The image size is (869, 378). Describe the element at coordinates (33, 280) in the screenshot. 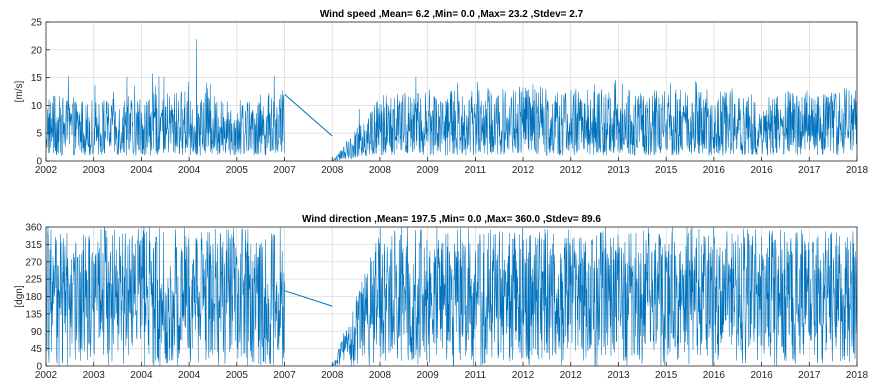

I see `y-tick-label: 225` at that location.